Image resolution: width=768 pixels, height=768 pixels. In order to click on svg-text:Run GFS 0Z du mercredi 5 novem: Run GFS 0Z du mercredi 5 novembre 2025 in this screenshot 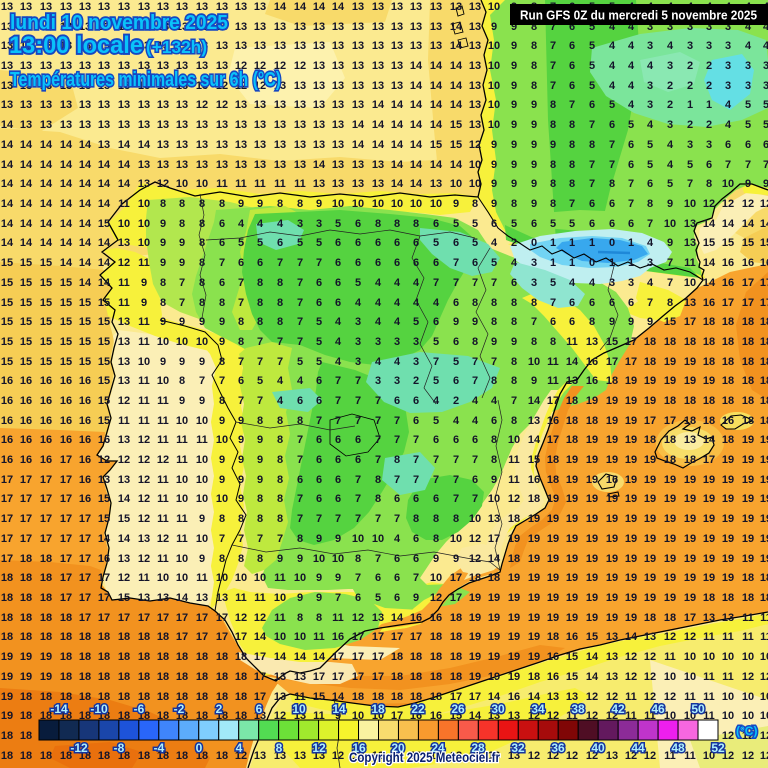, I will do `click(638, 15)`.